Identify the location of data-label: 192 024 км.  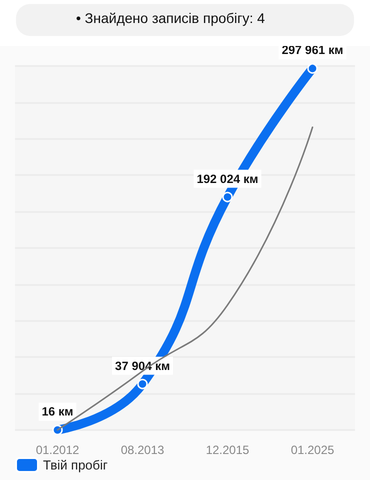
(227, 179).